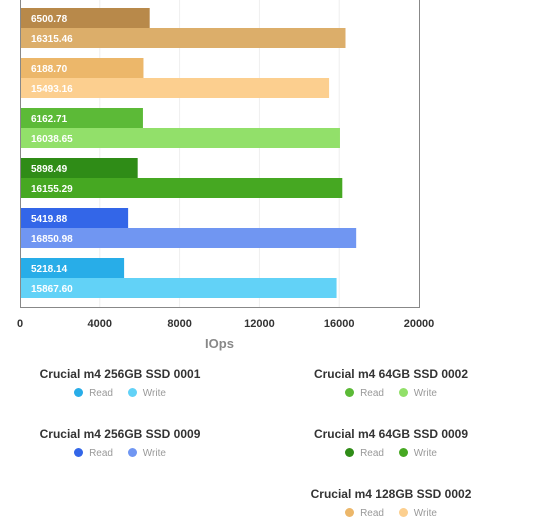  What do you see at coordinates (52, 239) in the screenshot?
I see `bar-write-label: 16850.98` at bounding box center [52, 239].